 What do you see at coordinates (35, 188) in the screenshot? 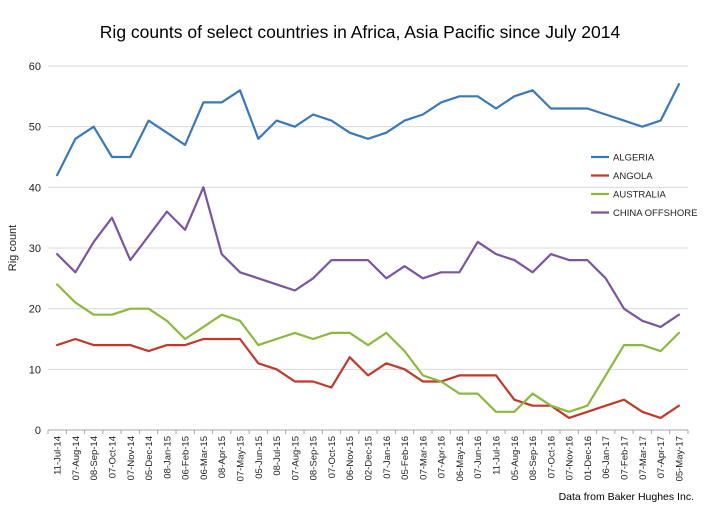
I see `y-tick-label: 40` at bounding box center [35, 188].